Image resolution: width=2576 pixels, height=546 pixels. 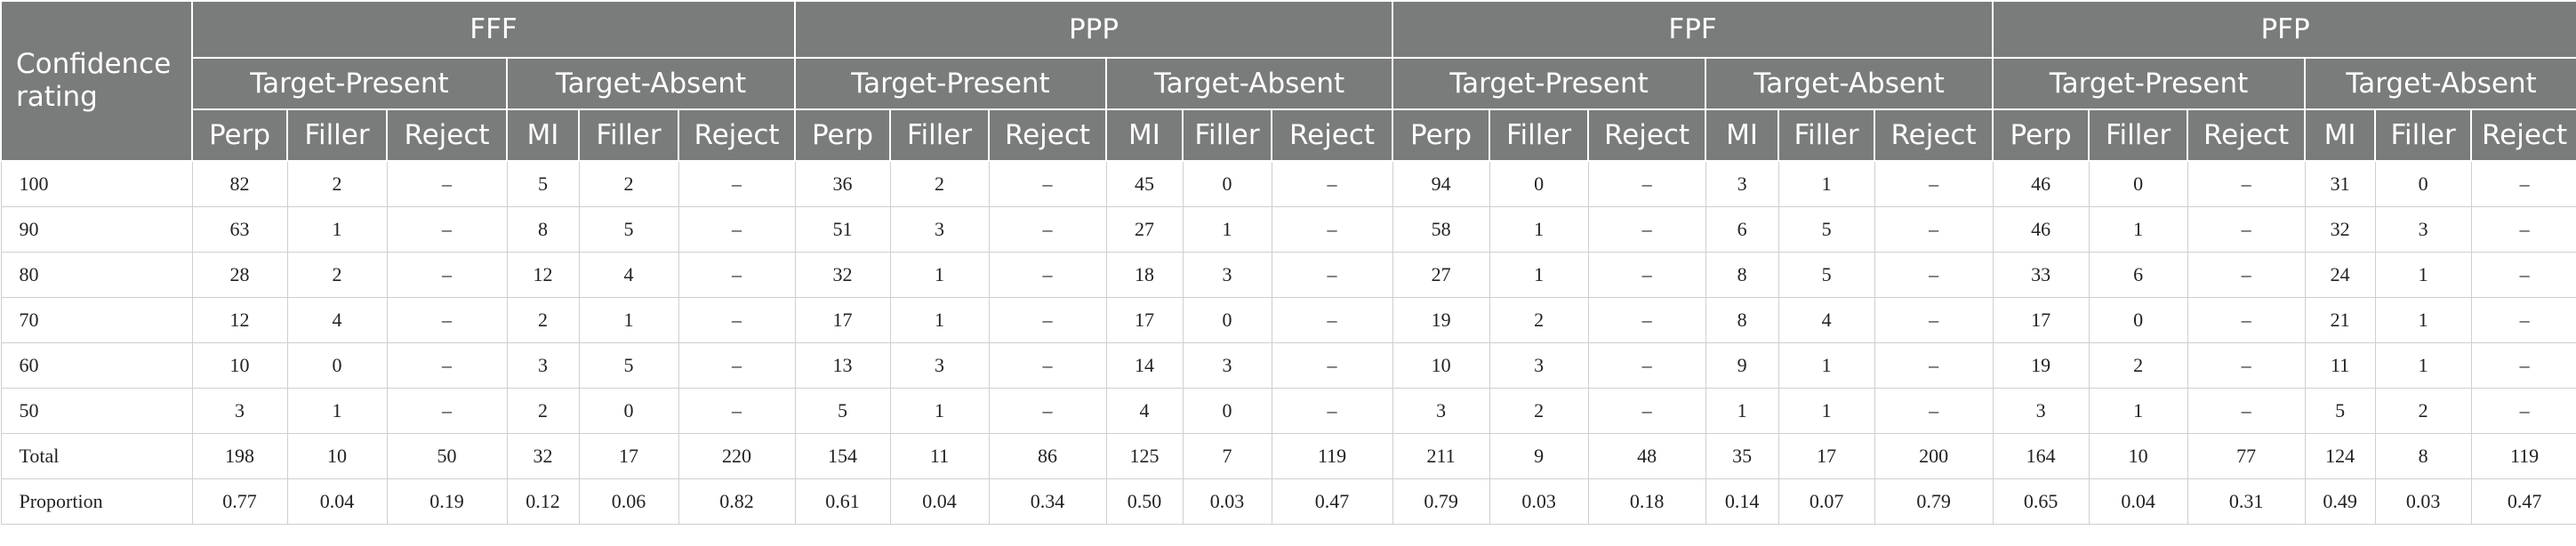 What do you see at coordinates (96, 81) in the screenshot?
I see `corner-header: Confidence rating` at bounding box center [96, 81].